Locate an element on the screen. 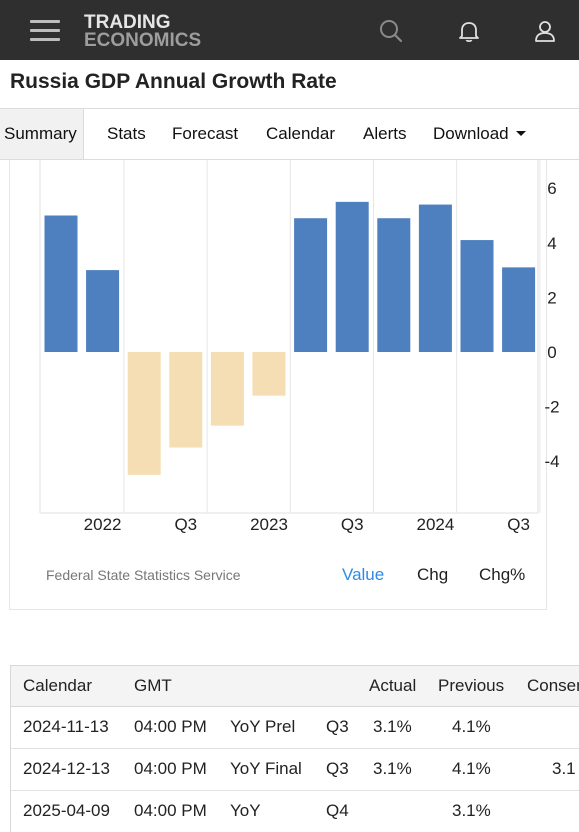  x-tick-label: 2022 is located at coordinates (103, 524).